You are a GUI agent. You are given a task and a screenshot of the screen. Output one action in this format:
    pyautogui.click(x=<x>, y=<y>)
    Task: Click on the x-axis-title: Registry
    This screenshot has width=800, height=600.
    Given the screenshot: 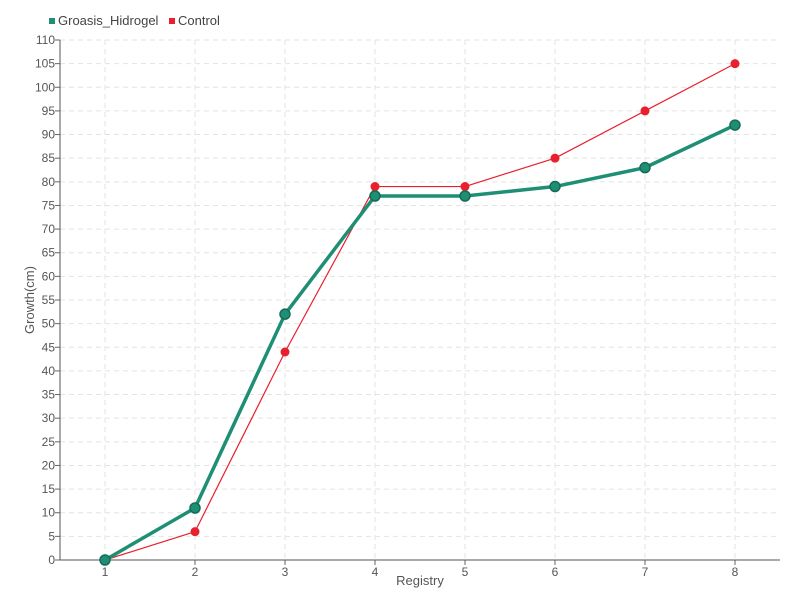 What is the action you would take?
    pyautogui.click(x=420, y=580)
    